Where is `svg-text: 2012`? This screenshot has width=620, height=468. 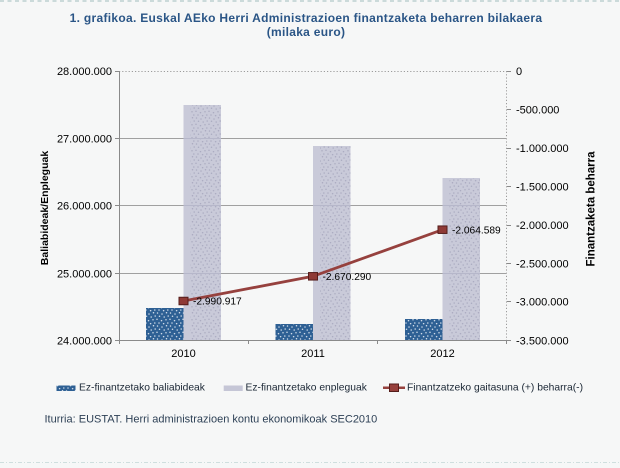
svg-text: 2012 is located at coordinates (442, 354).